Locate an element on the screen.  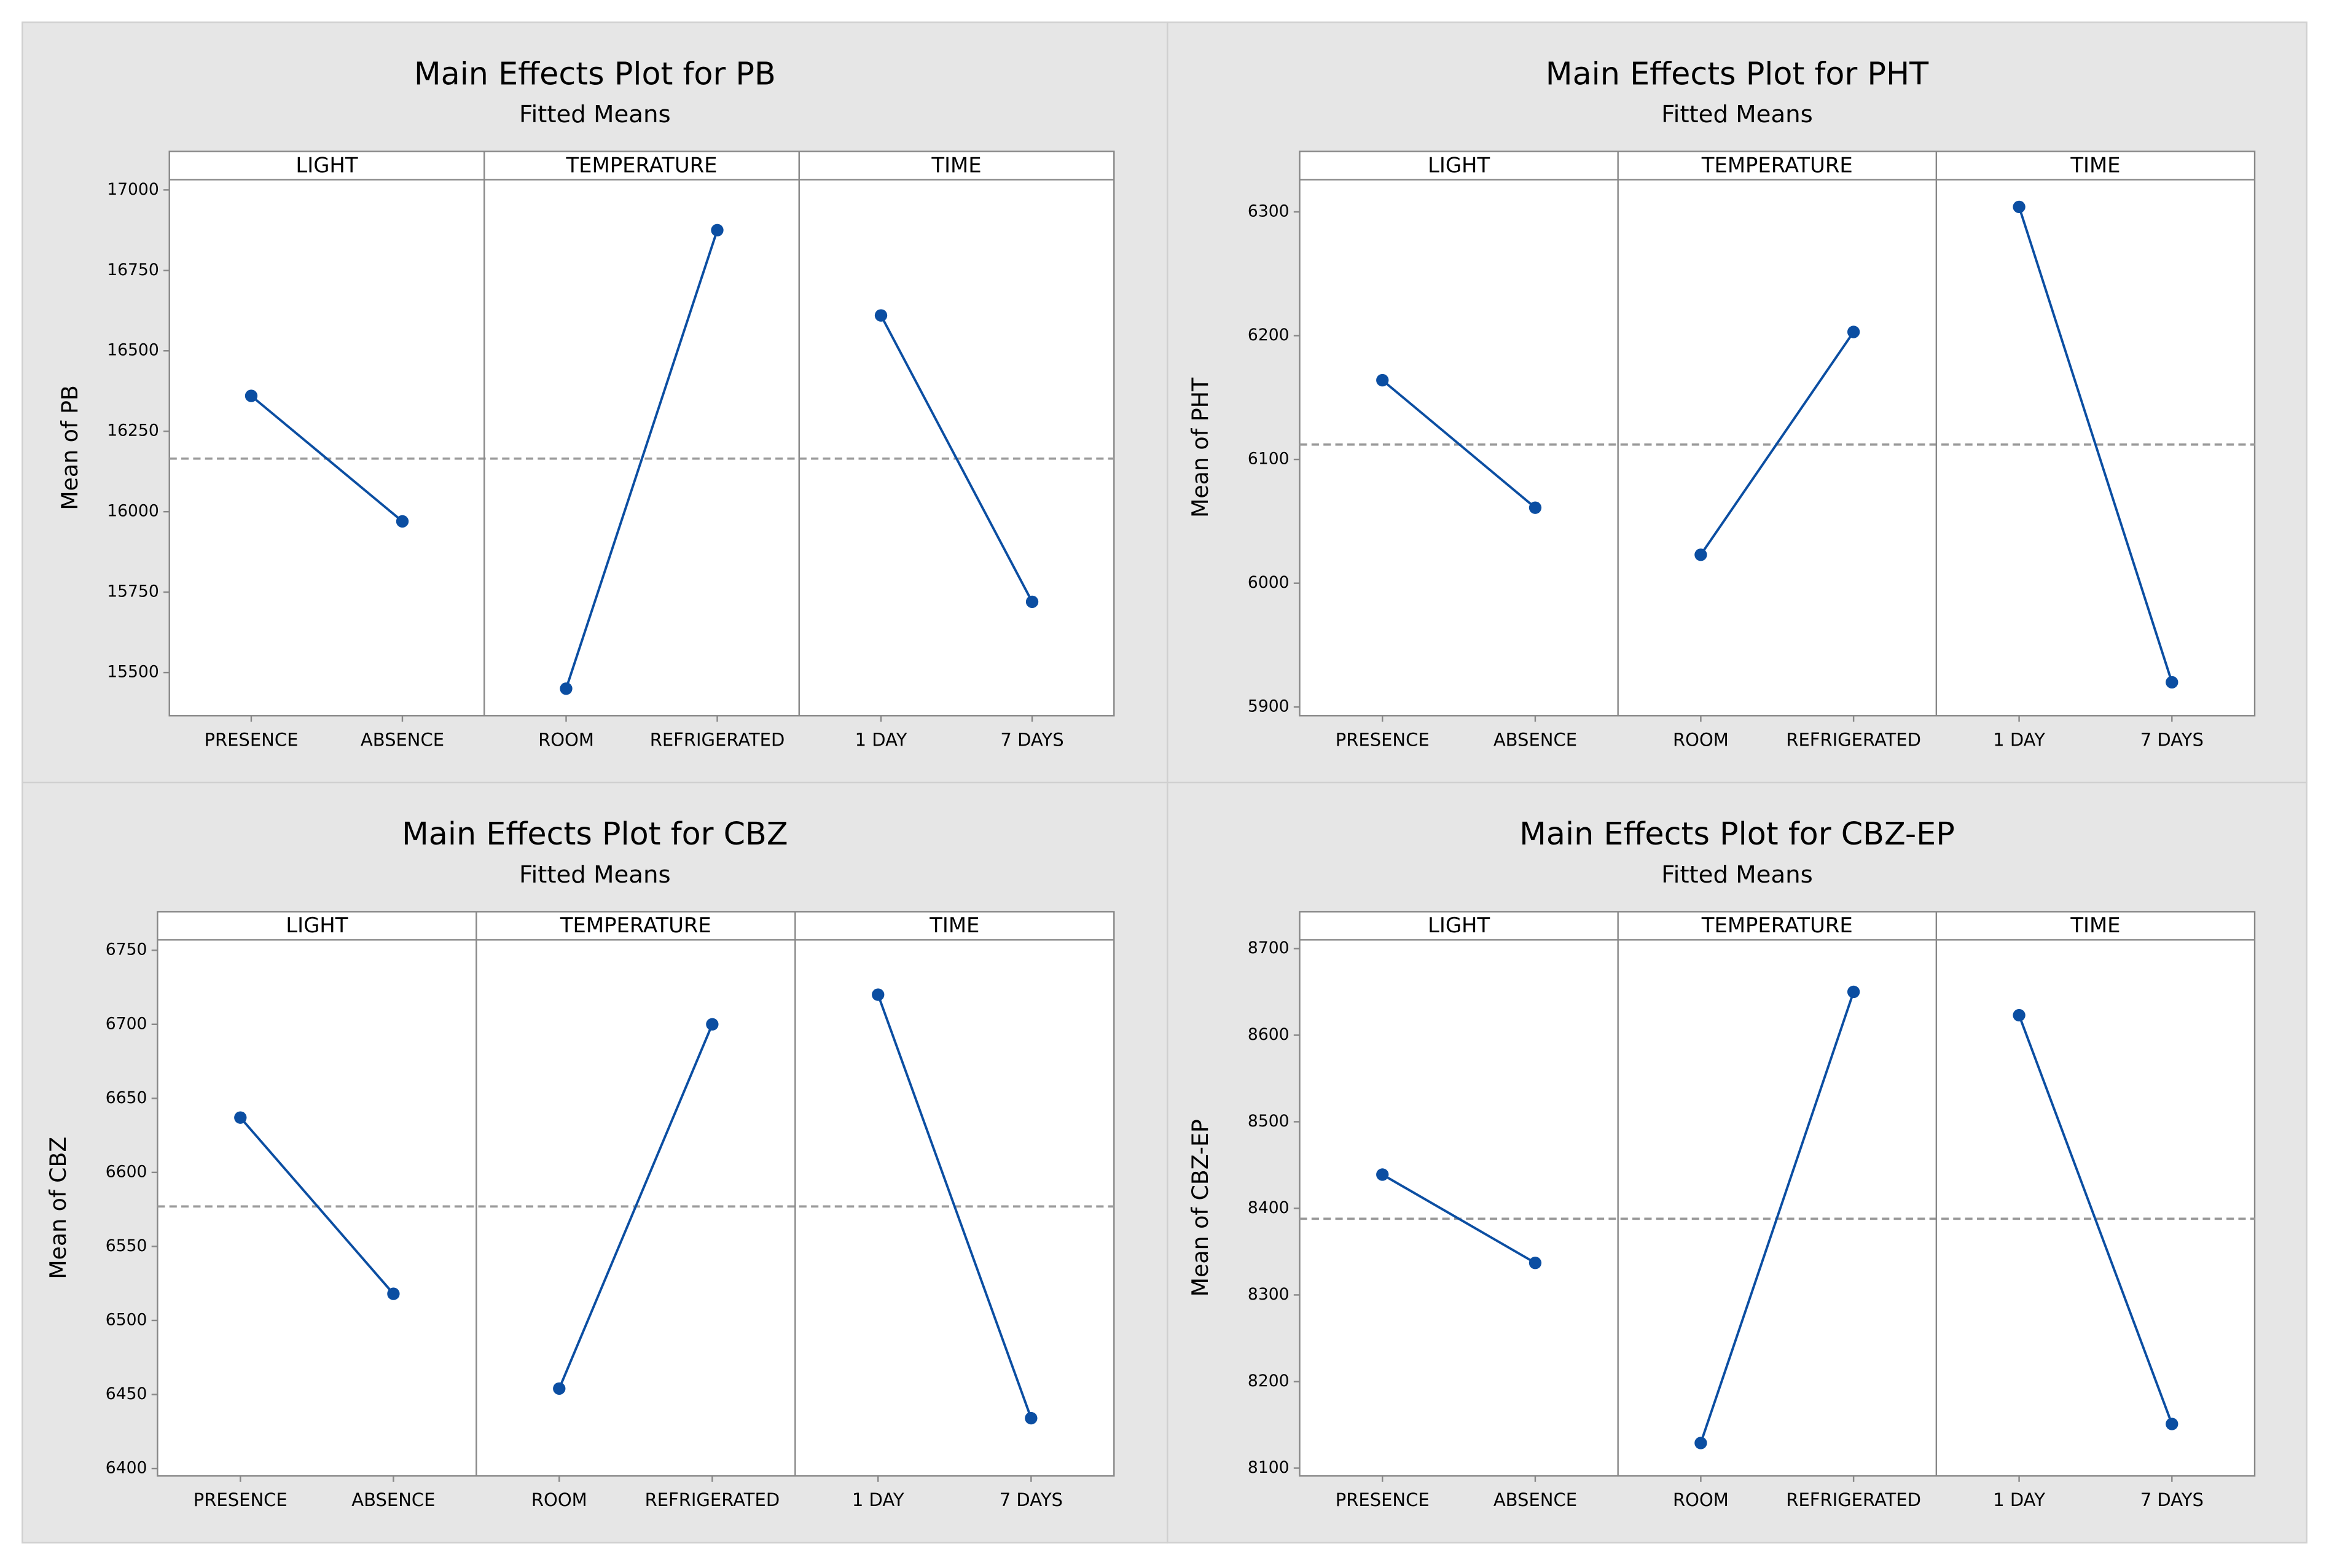
y-tick-label: 6650 is located at coordinates (126, 1097).